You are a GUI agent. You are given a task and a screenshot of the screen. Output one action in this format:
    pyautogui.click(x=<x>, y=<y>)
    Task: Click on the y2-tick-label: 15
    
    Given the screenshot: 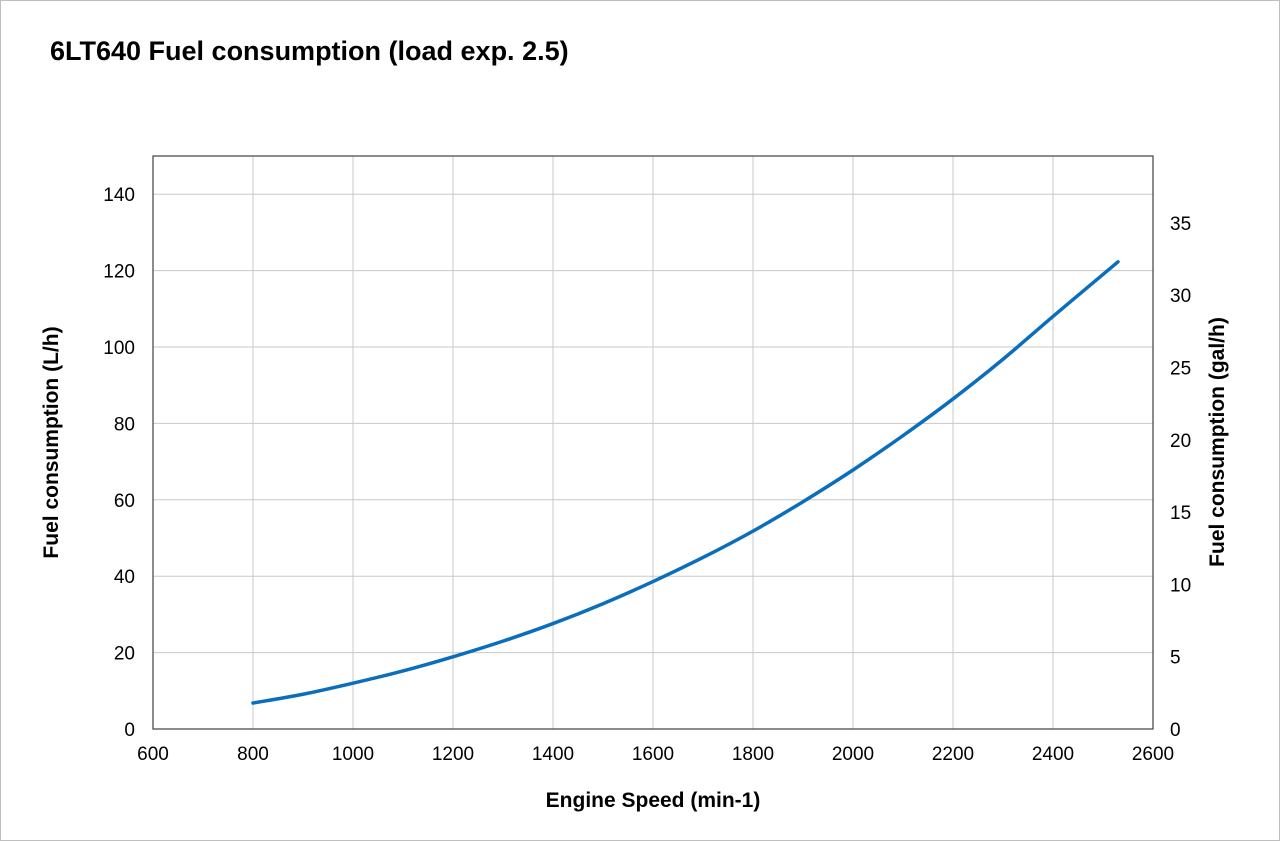 What is the action you would take?
    pyautogui.click(x=1180, y=513)
    